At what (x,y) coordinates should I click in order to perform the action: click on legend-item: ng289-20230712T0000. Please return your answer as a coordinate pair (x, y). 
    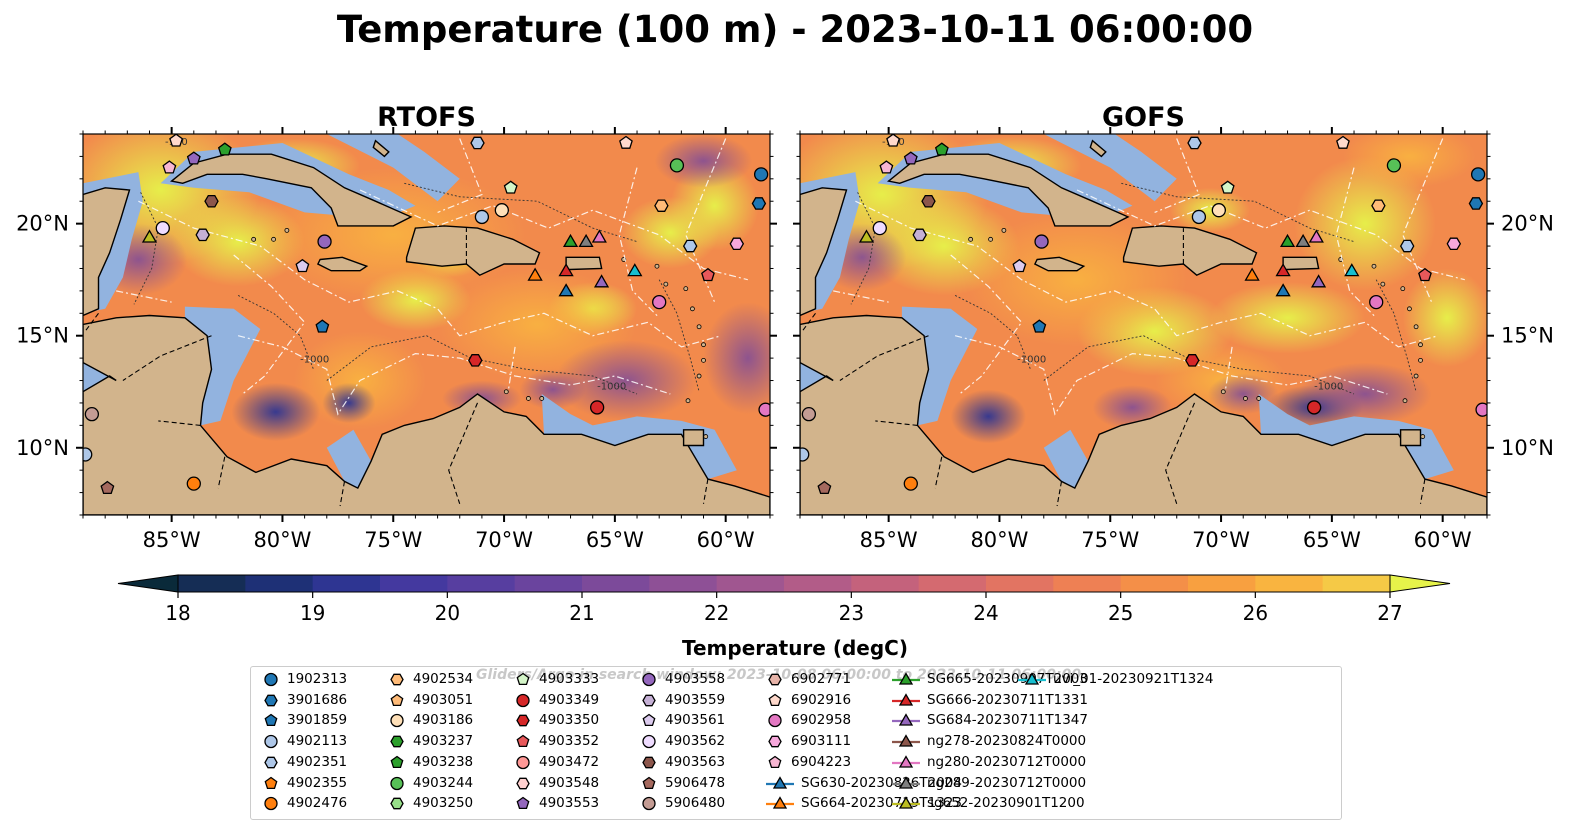
    Looking at the image, I should click on (988, 783).